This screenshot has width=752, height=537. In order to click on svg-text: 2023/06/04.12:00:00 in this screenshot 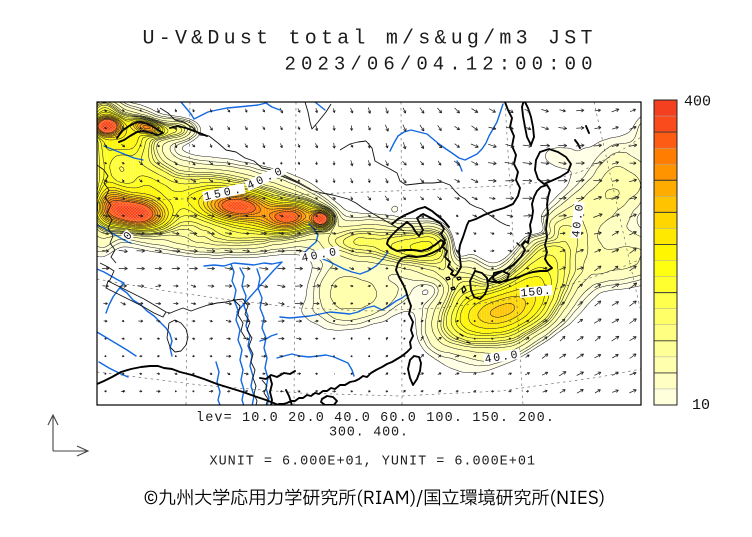, I will do `click(439, 65)`.